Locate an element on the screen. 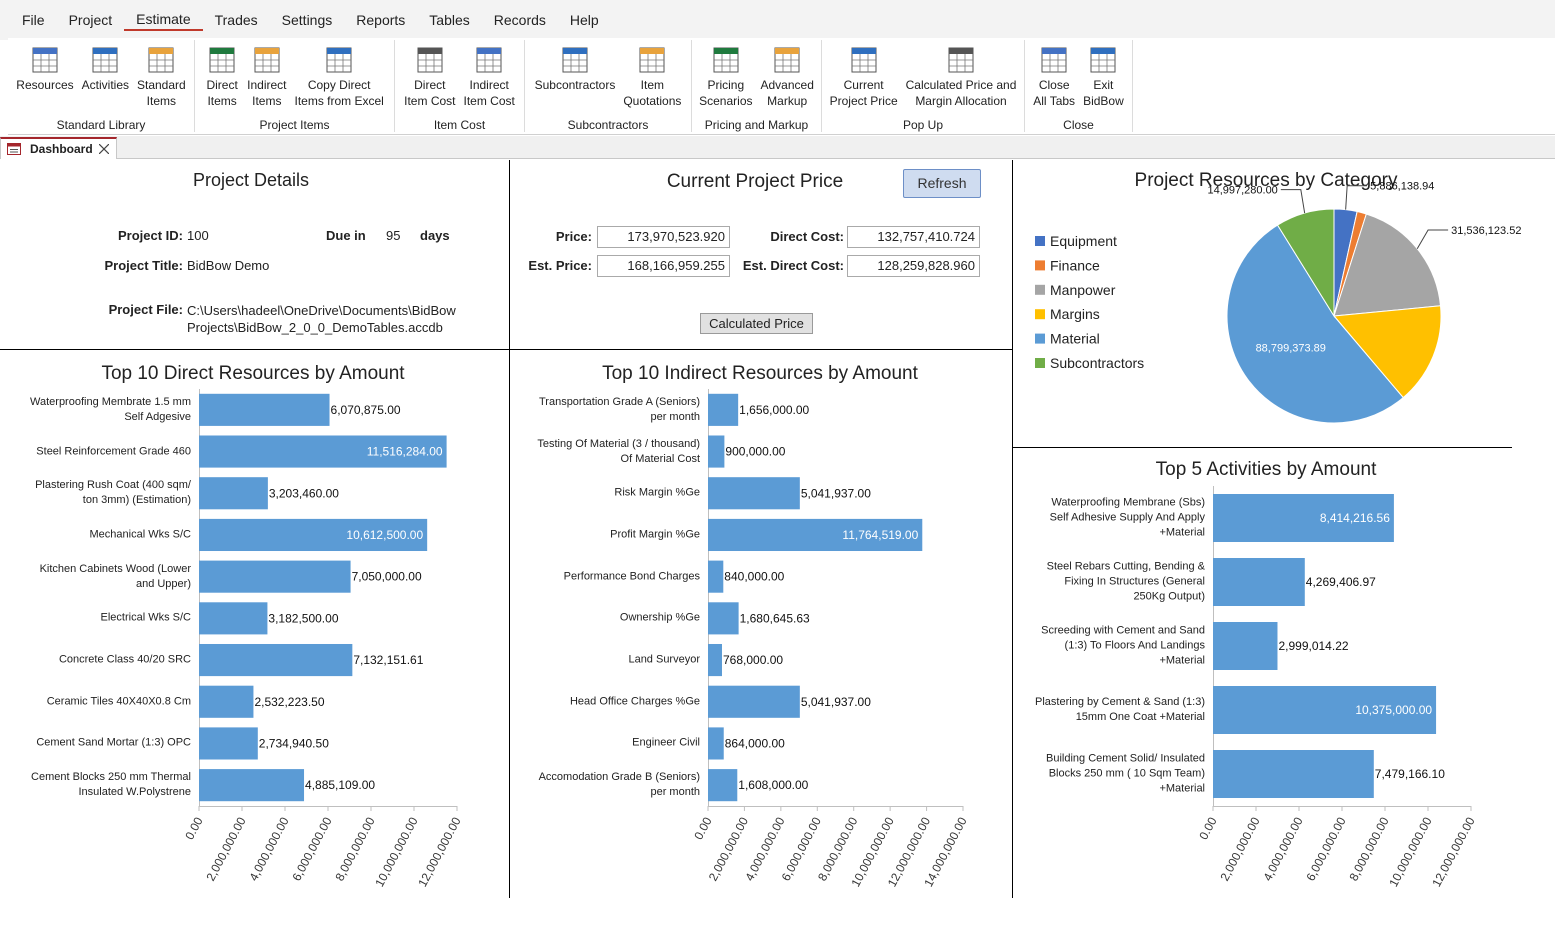 The width and height of the screenshot is (1555, 931). leader-line is located at coordinates (1356, 197).